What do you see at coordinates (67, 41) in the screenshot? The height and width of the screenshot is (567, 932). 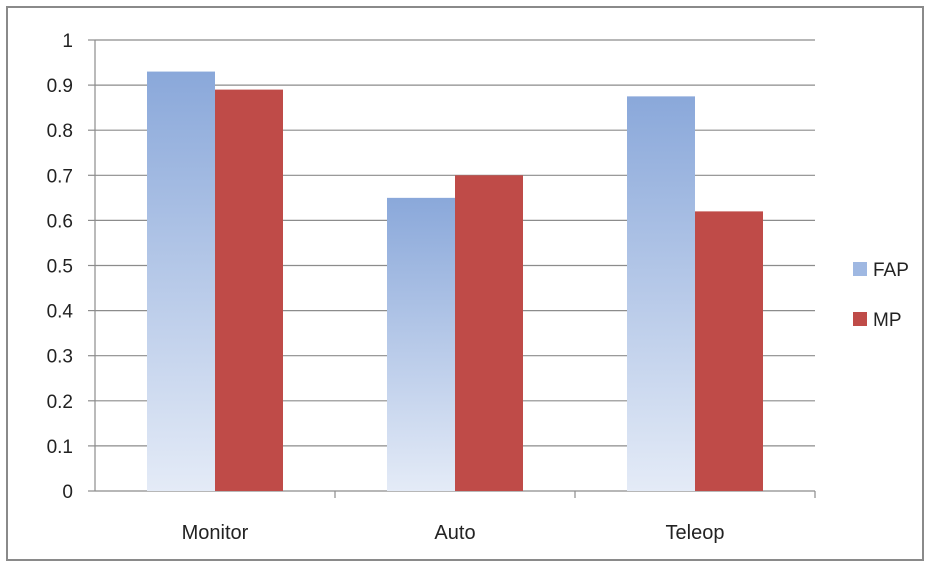 I see `y-tick-label: 1` at bounding box center [67, 41].